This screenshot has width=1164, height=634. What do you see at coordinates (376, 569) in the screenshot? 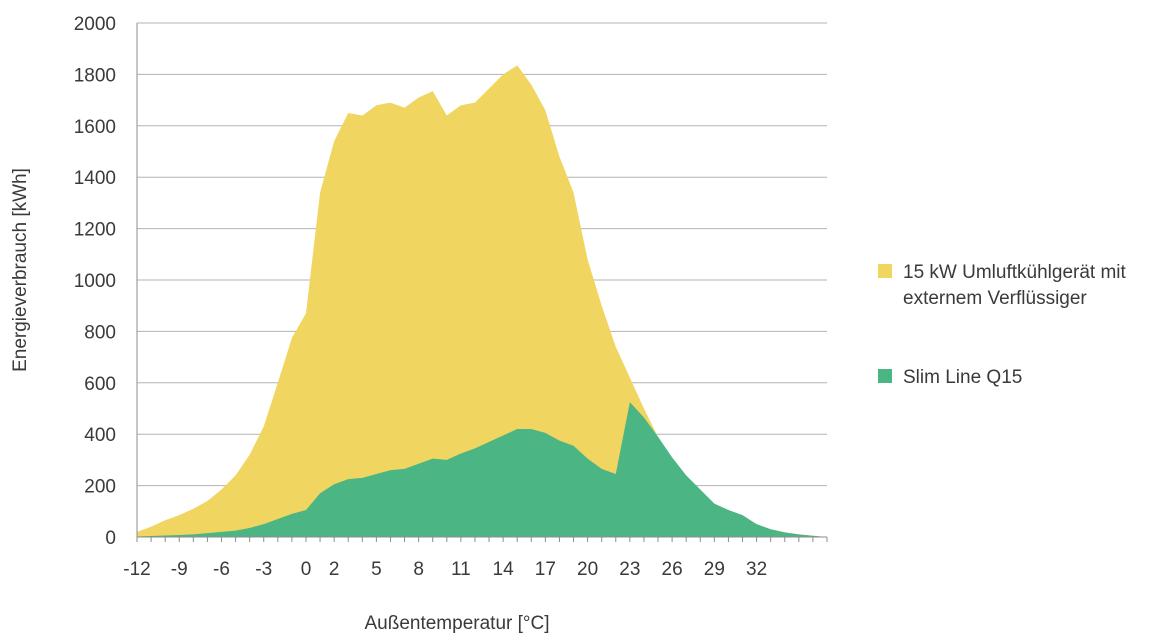
I see `x-tick-label: 5` at bounding box center [376, 569].